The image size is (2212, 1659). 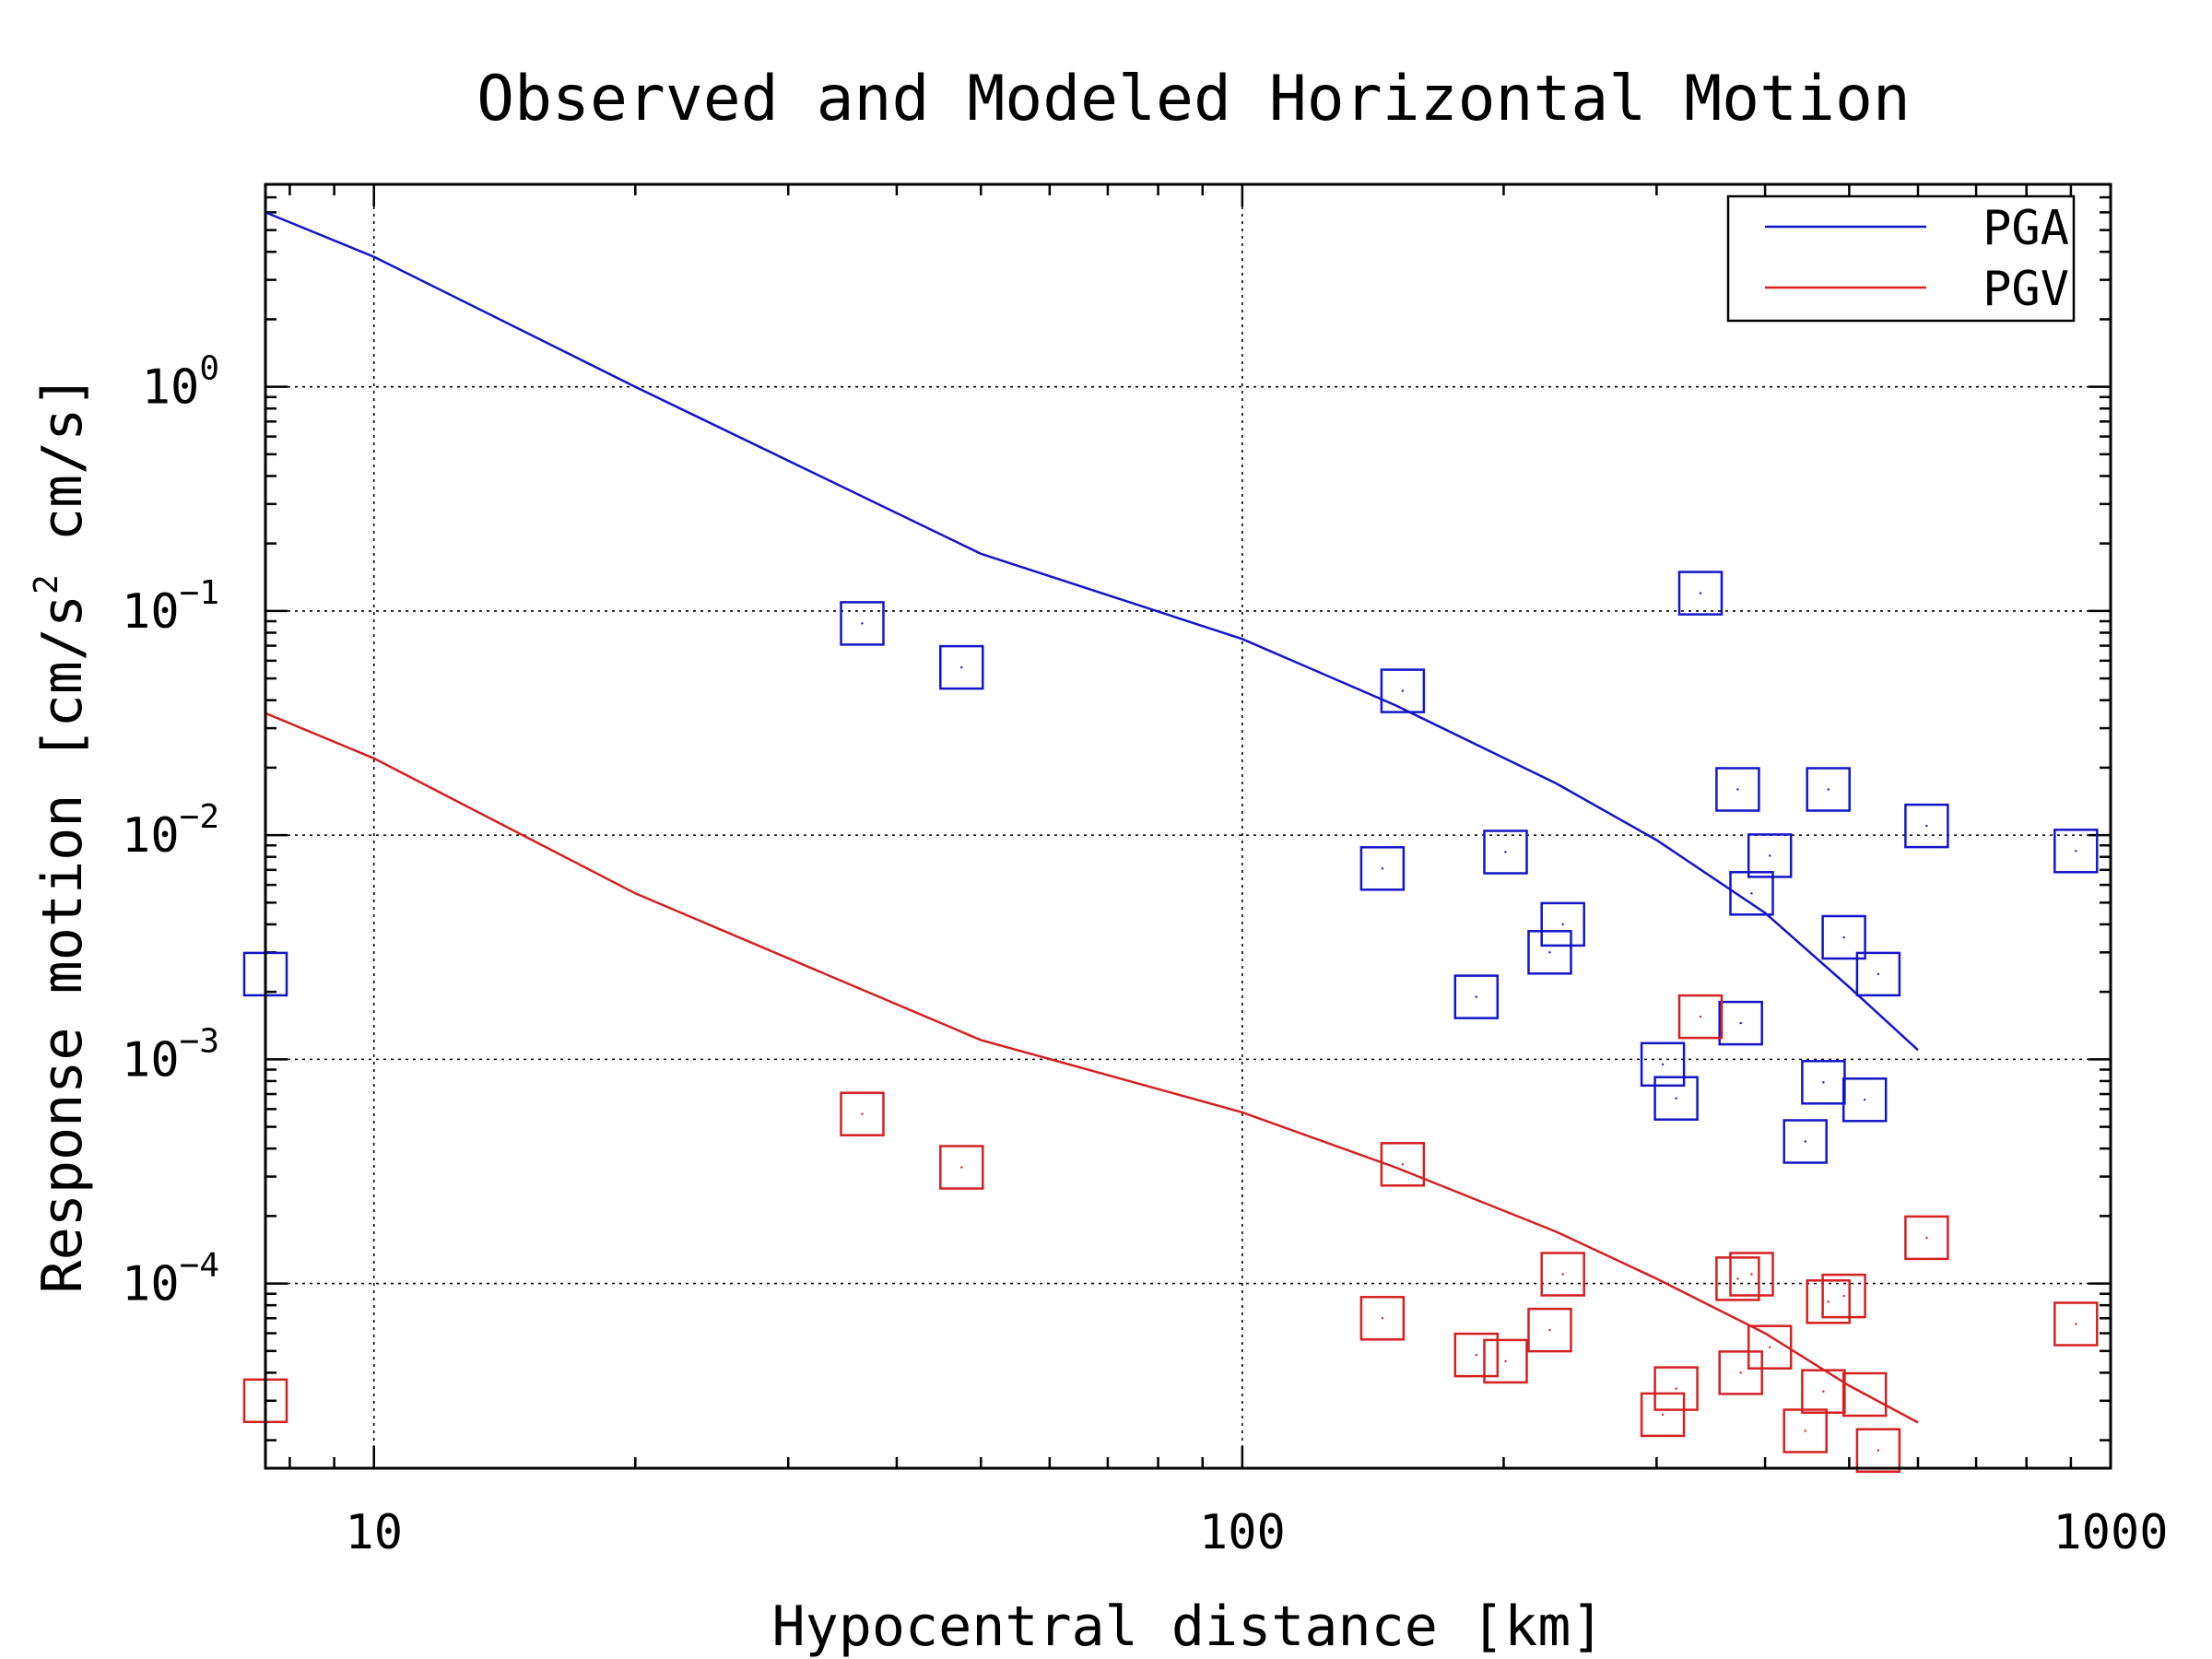 I want to click on legend-box, so click(x=1901, y=258).